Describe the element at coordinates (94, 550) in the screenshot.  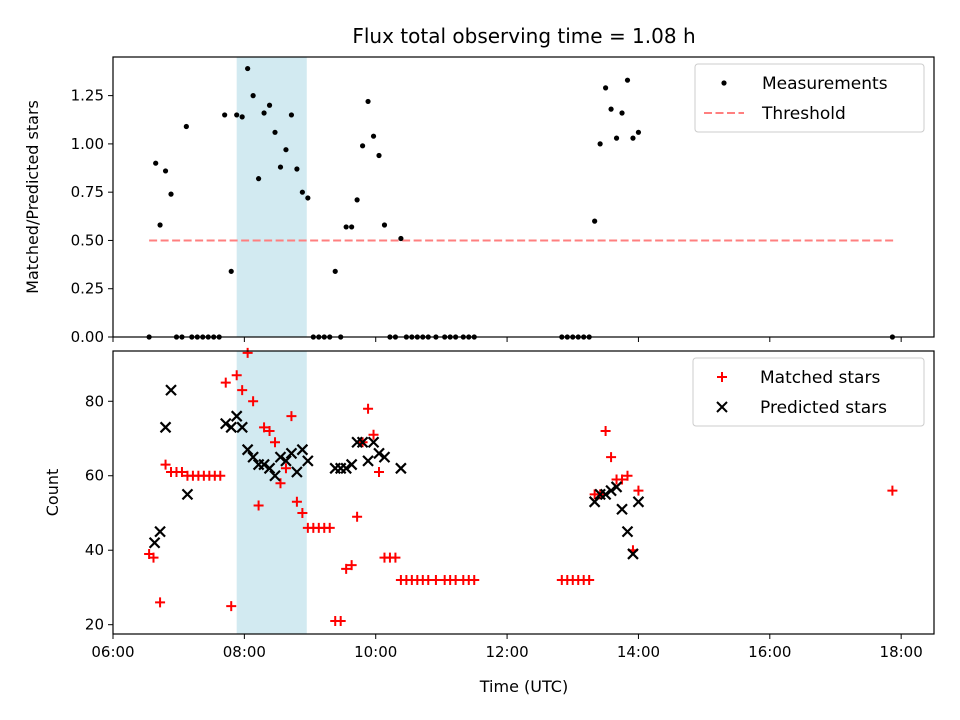
I see `y-tick-label: 40` at that location.